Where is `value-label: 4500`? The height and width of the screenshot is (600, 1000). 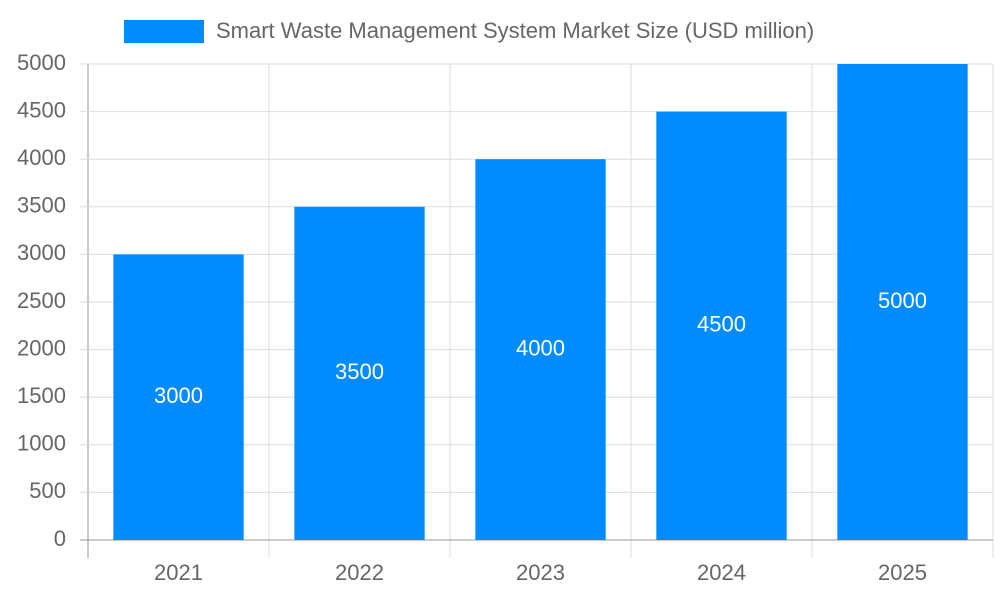 value-label: 4500 is located at coordinates (721, 324).